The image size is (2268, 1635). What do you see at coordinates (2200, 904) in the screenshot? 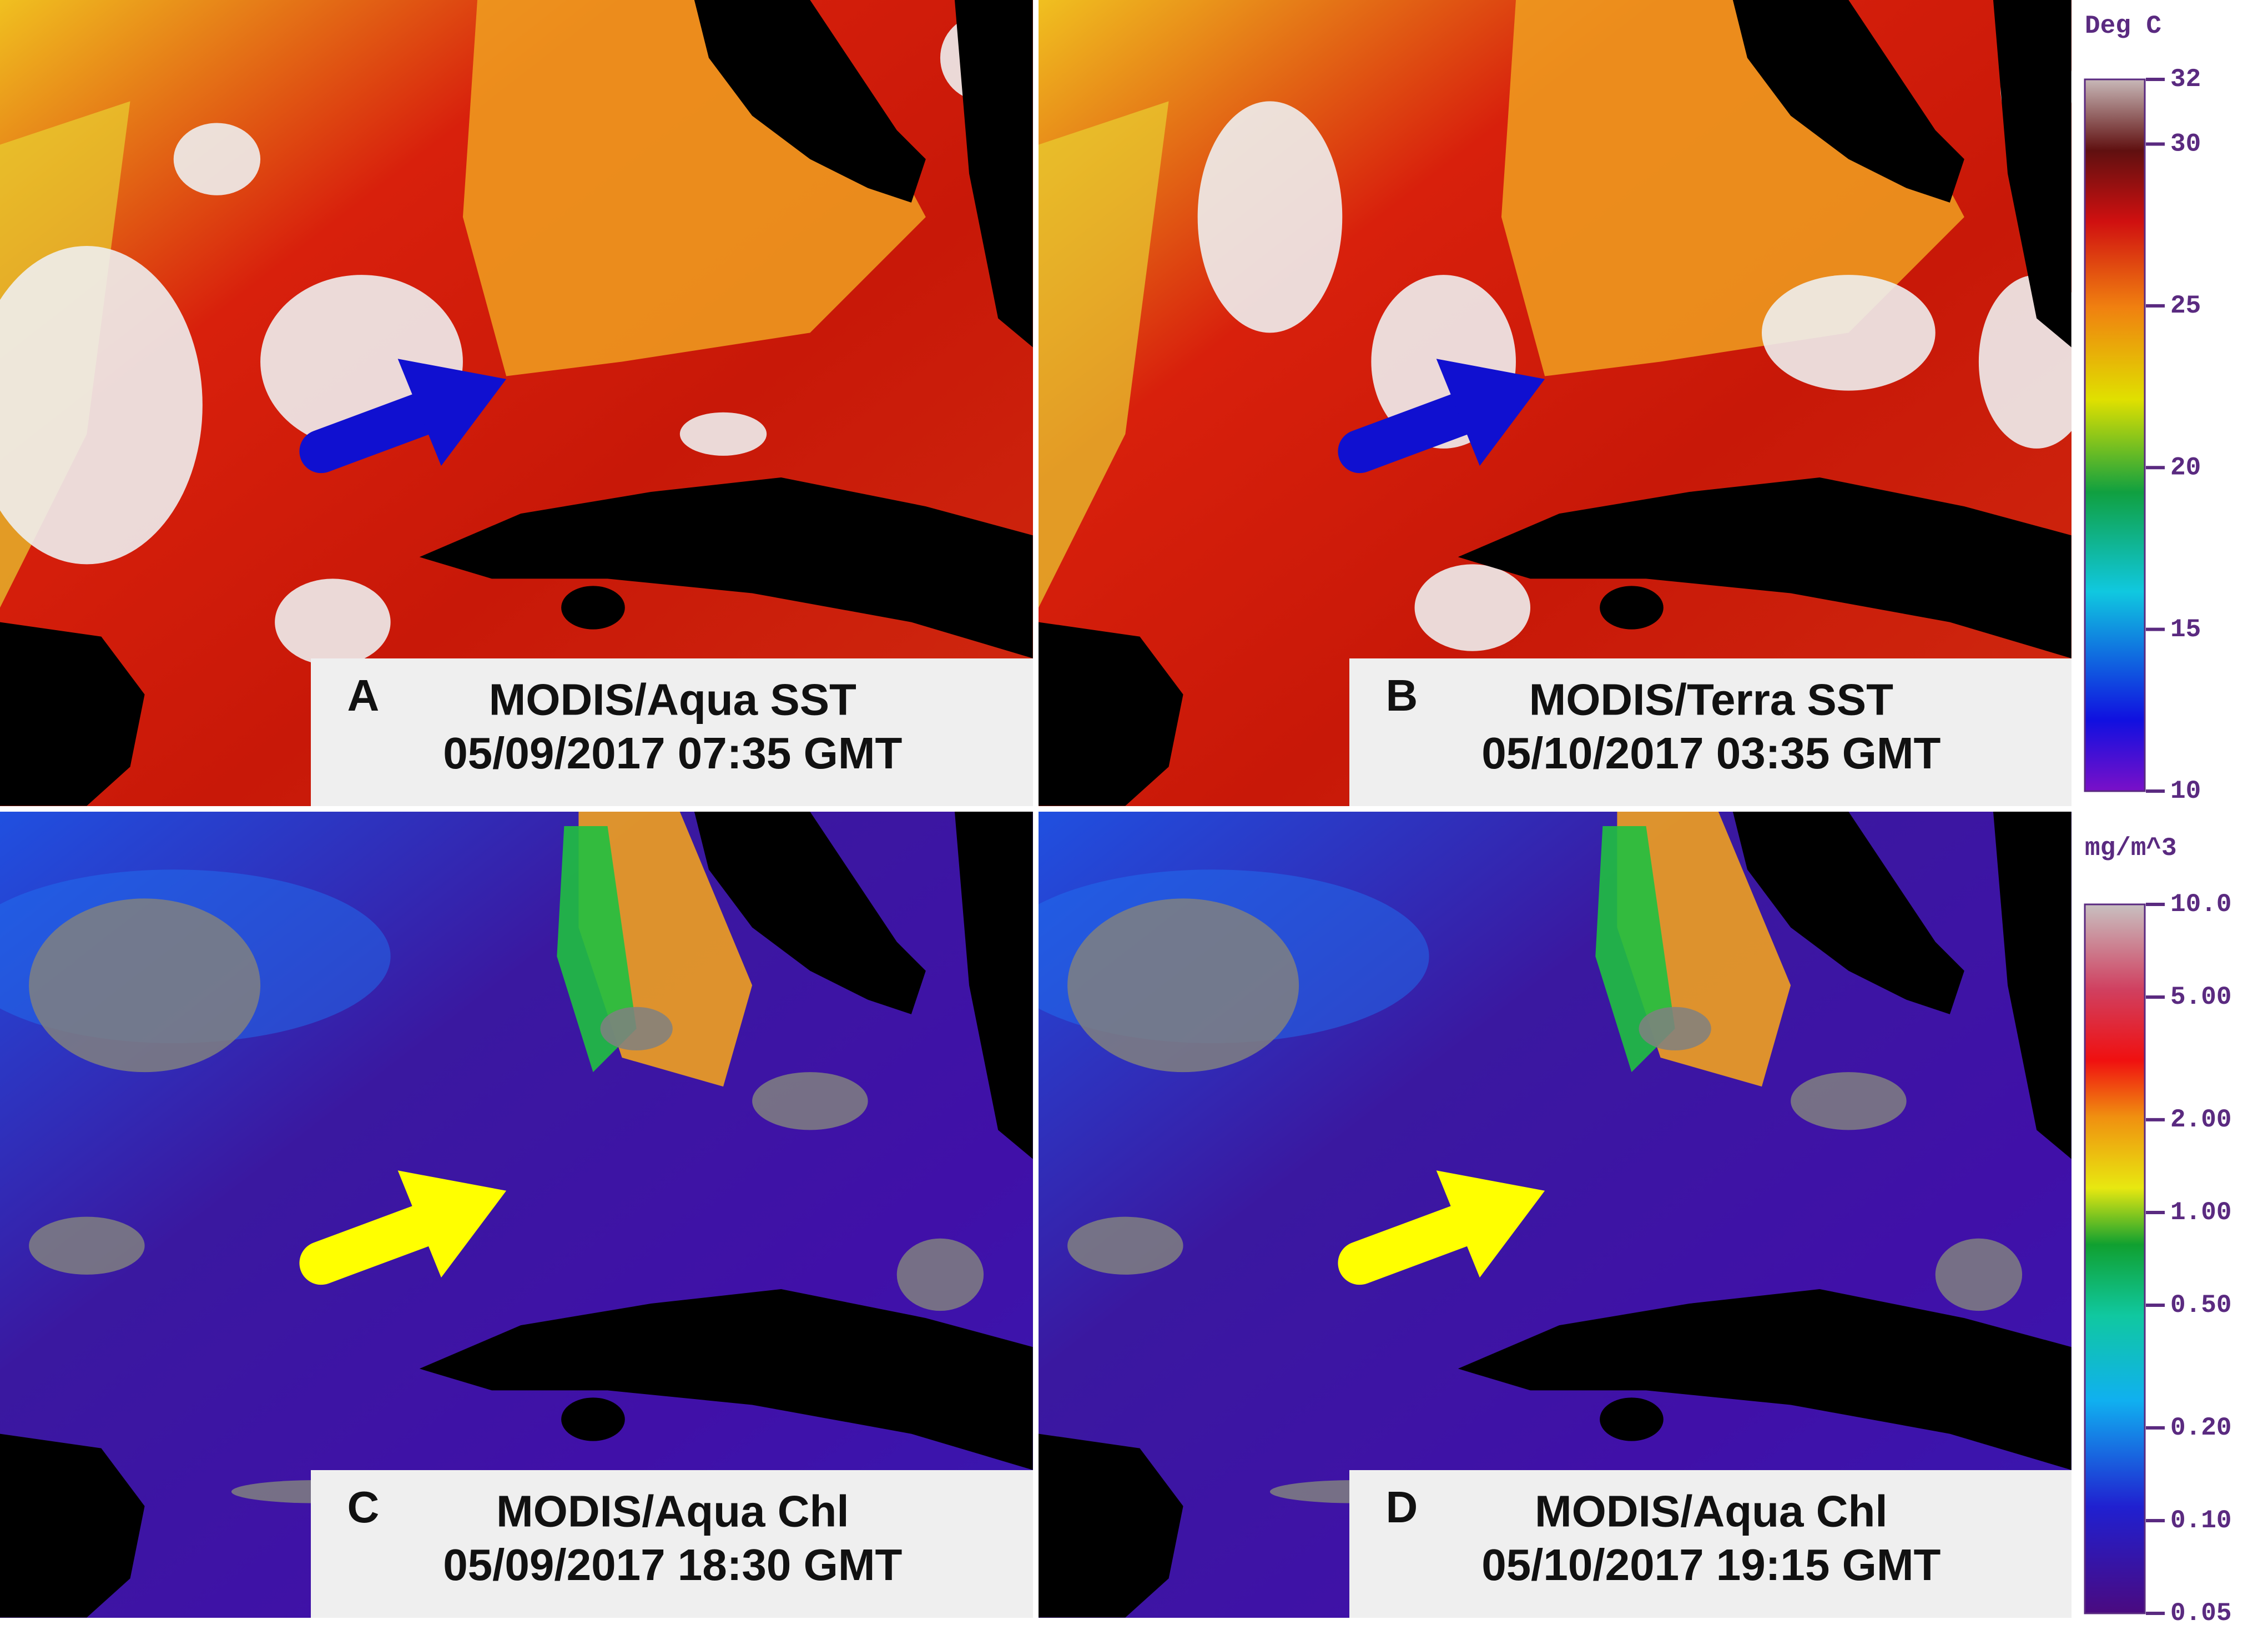
I see `colorbar-tick-label: 10.0` at bounding box center [2200, 904].